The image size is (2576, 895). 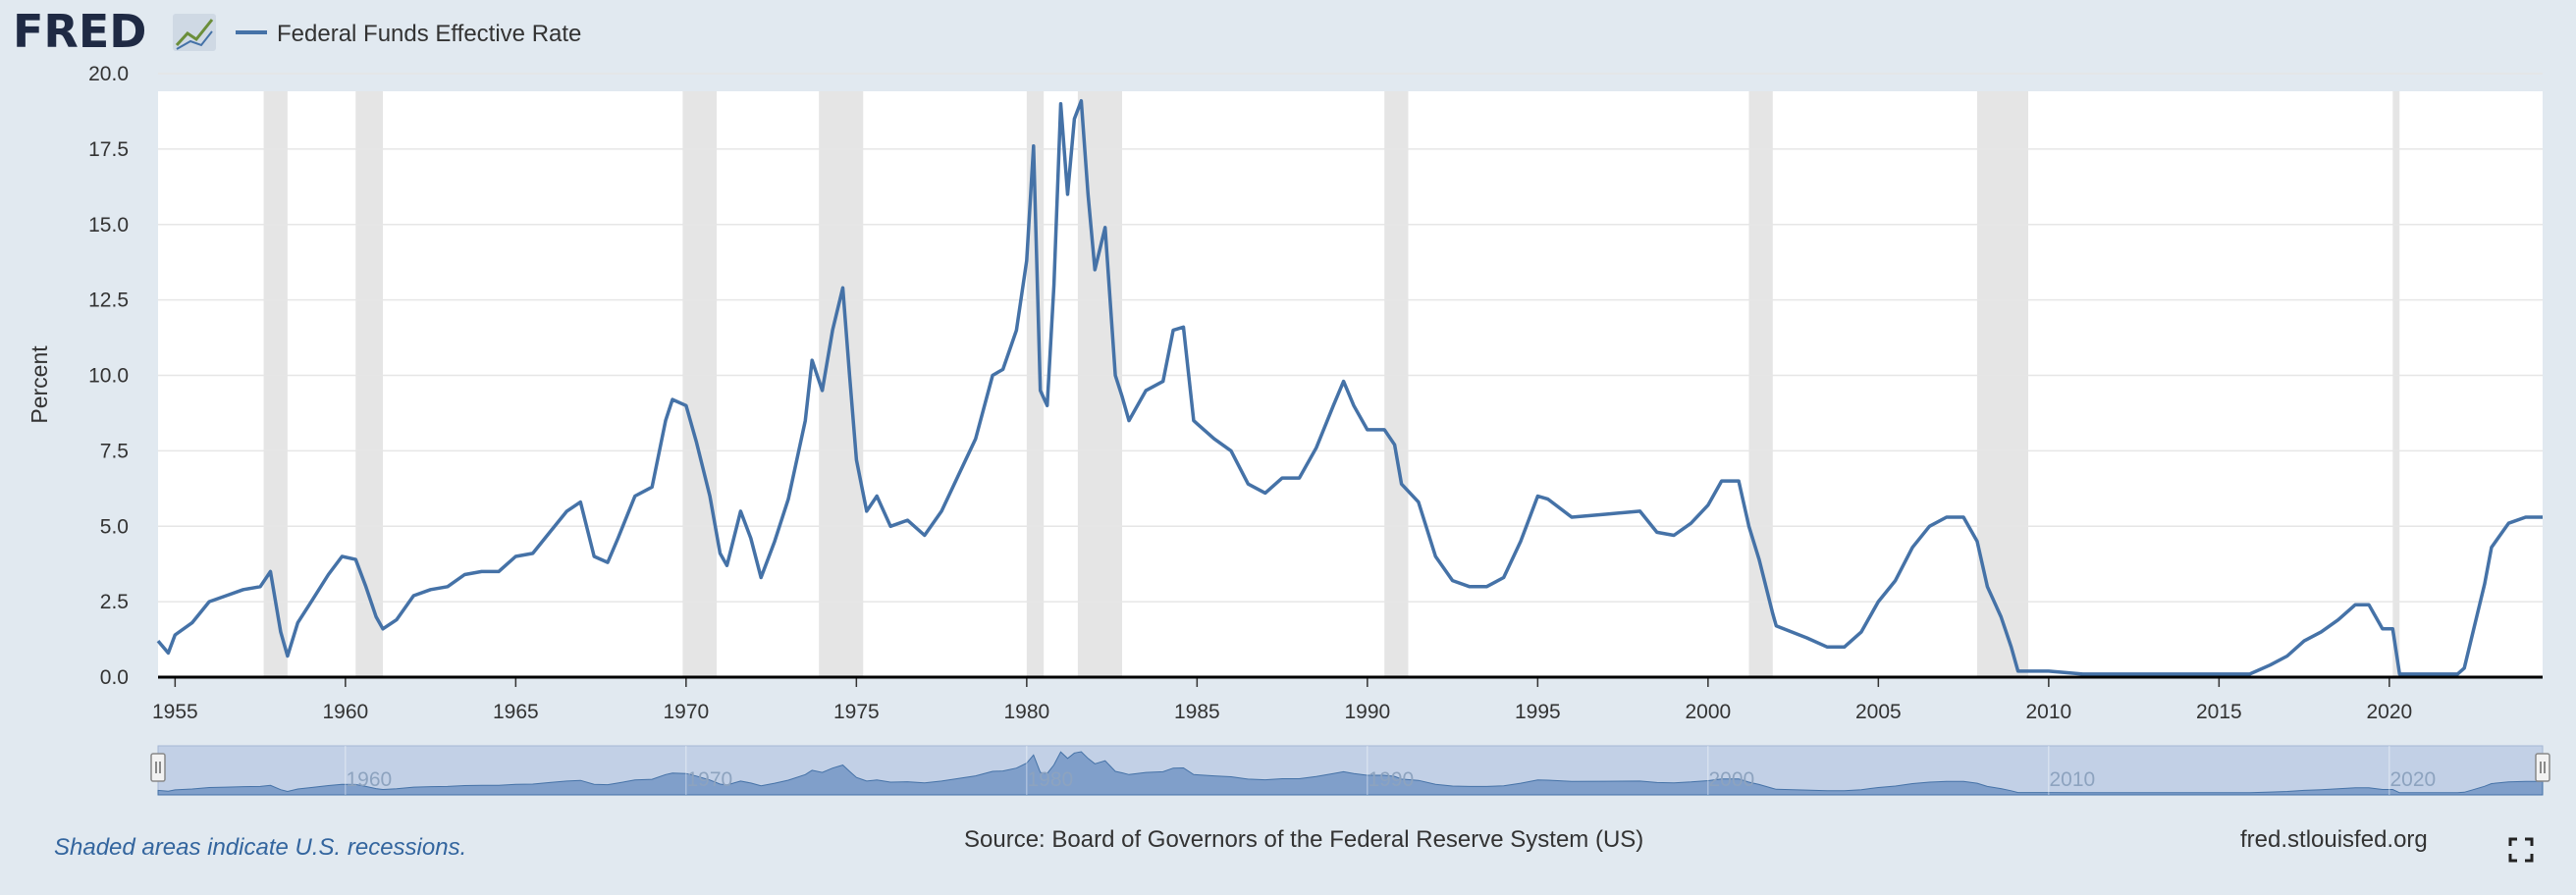 I want to click on y-tick-label: 2.5, so click(x=114, y=602).